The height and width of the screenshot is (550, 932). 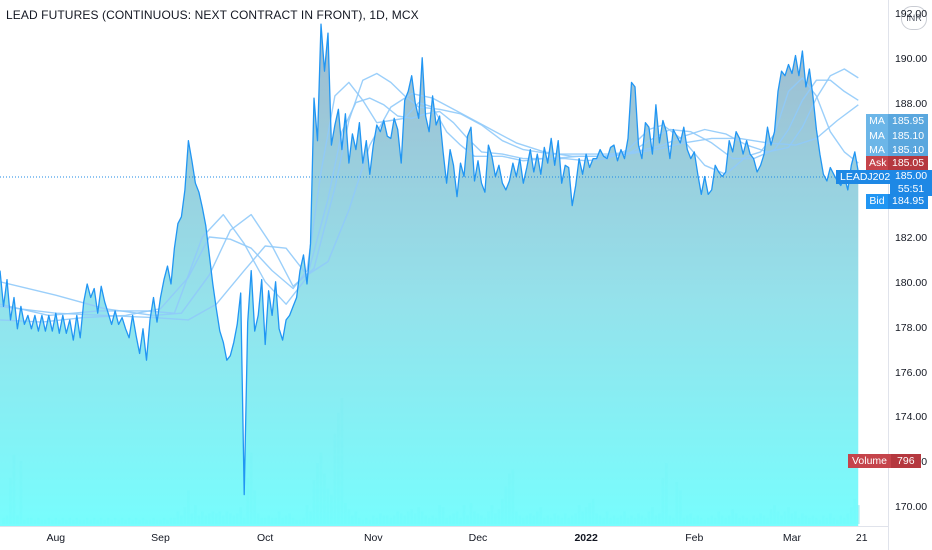 I want to click on bid-tag: Bid 184.95, so click(x=897, y=201).